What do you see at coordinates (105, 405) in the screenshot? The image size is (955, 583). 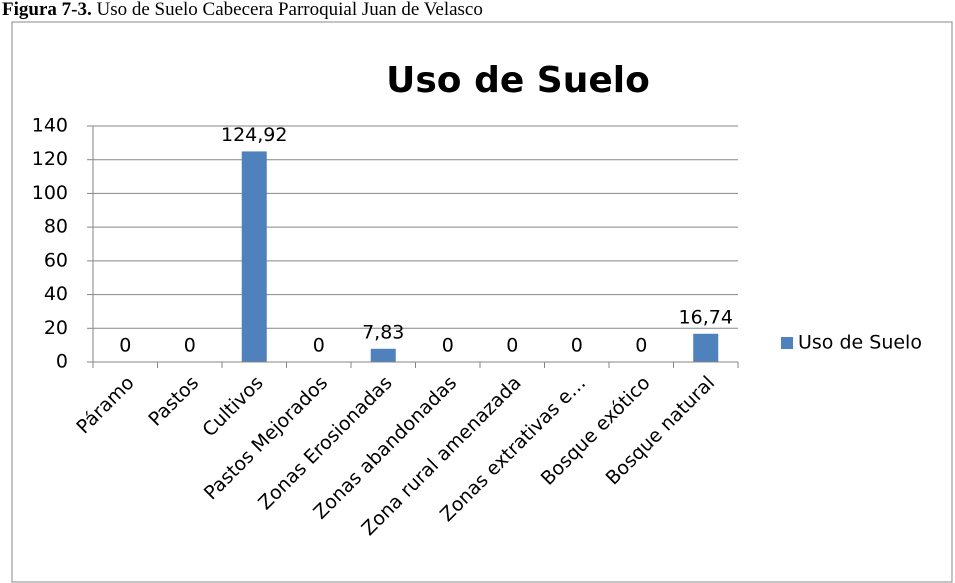 I see `x-tick-label: Páramo` at bounding box center [105, 405].